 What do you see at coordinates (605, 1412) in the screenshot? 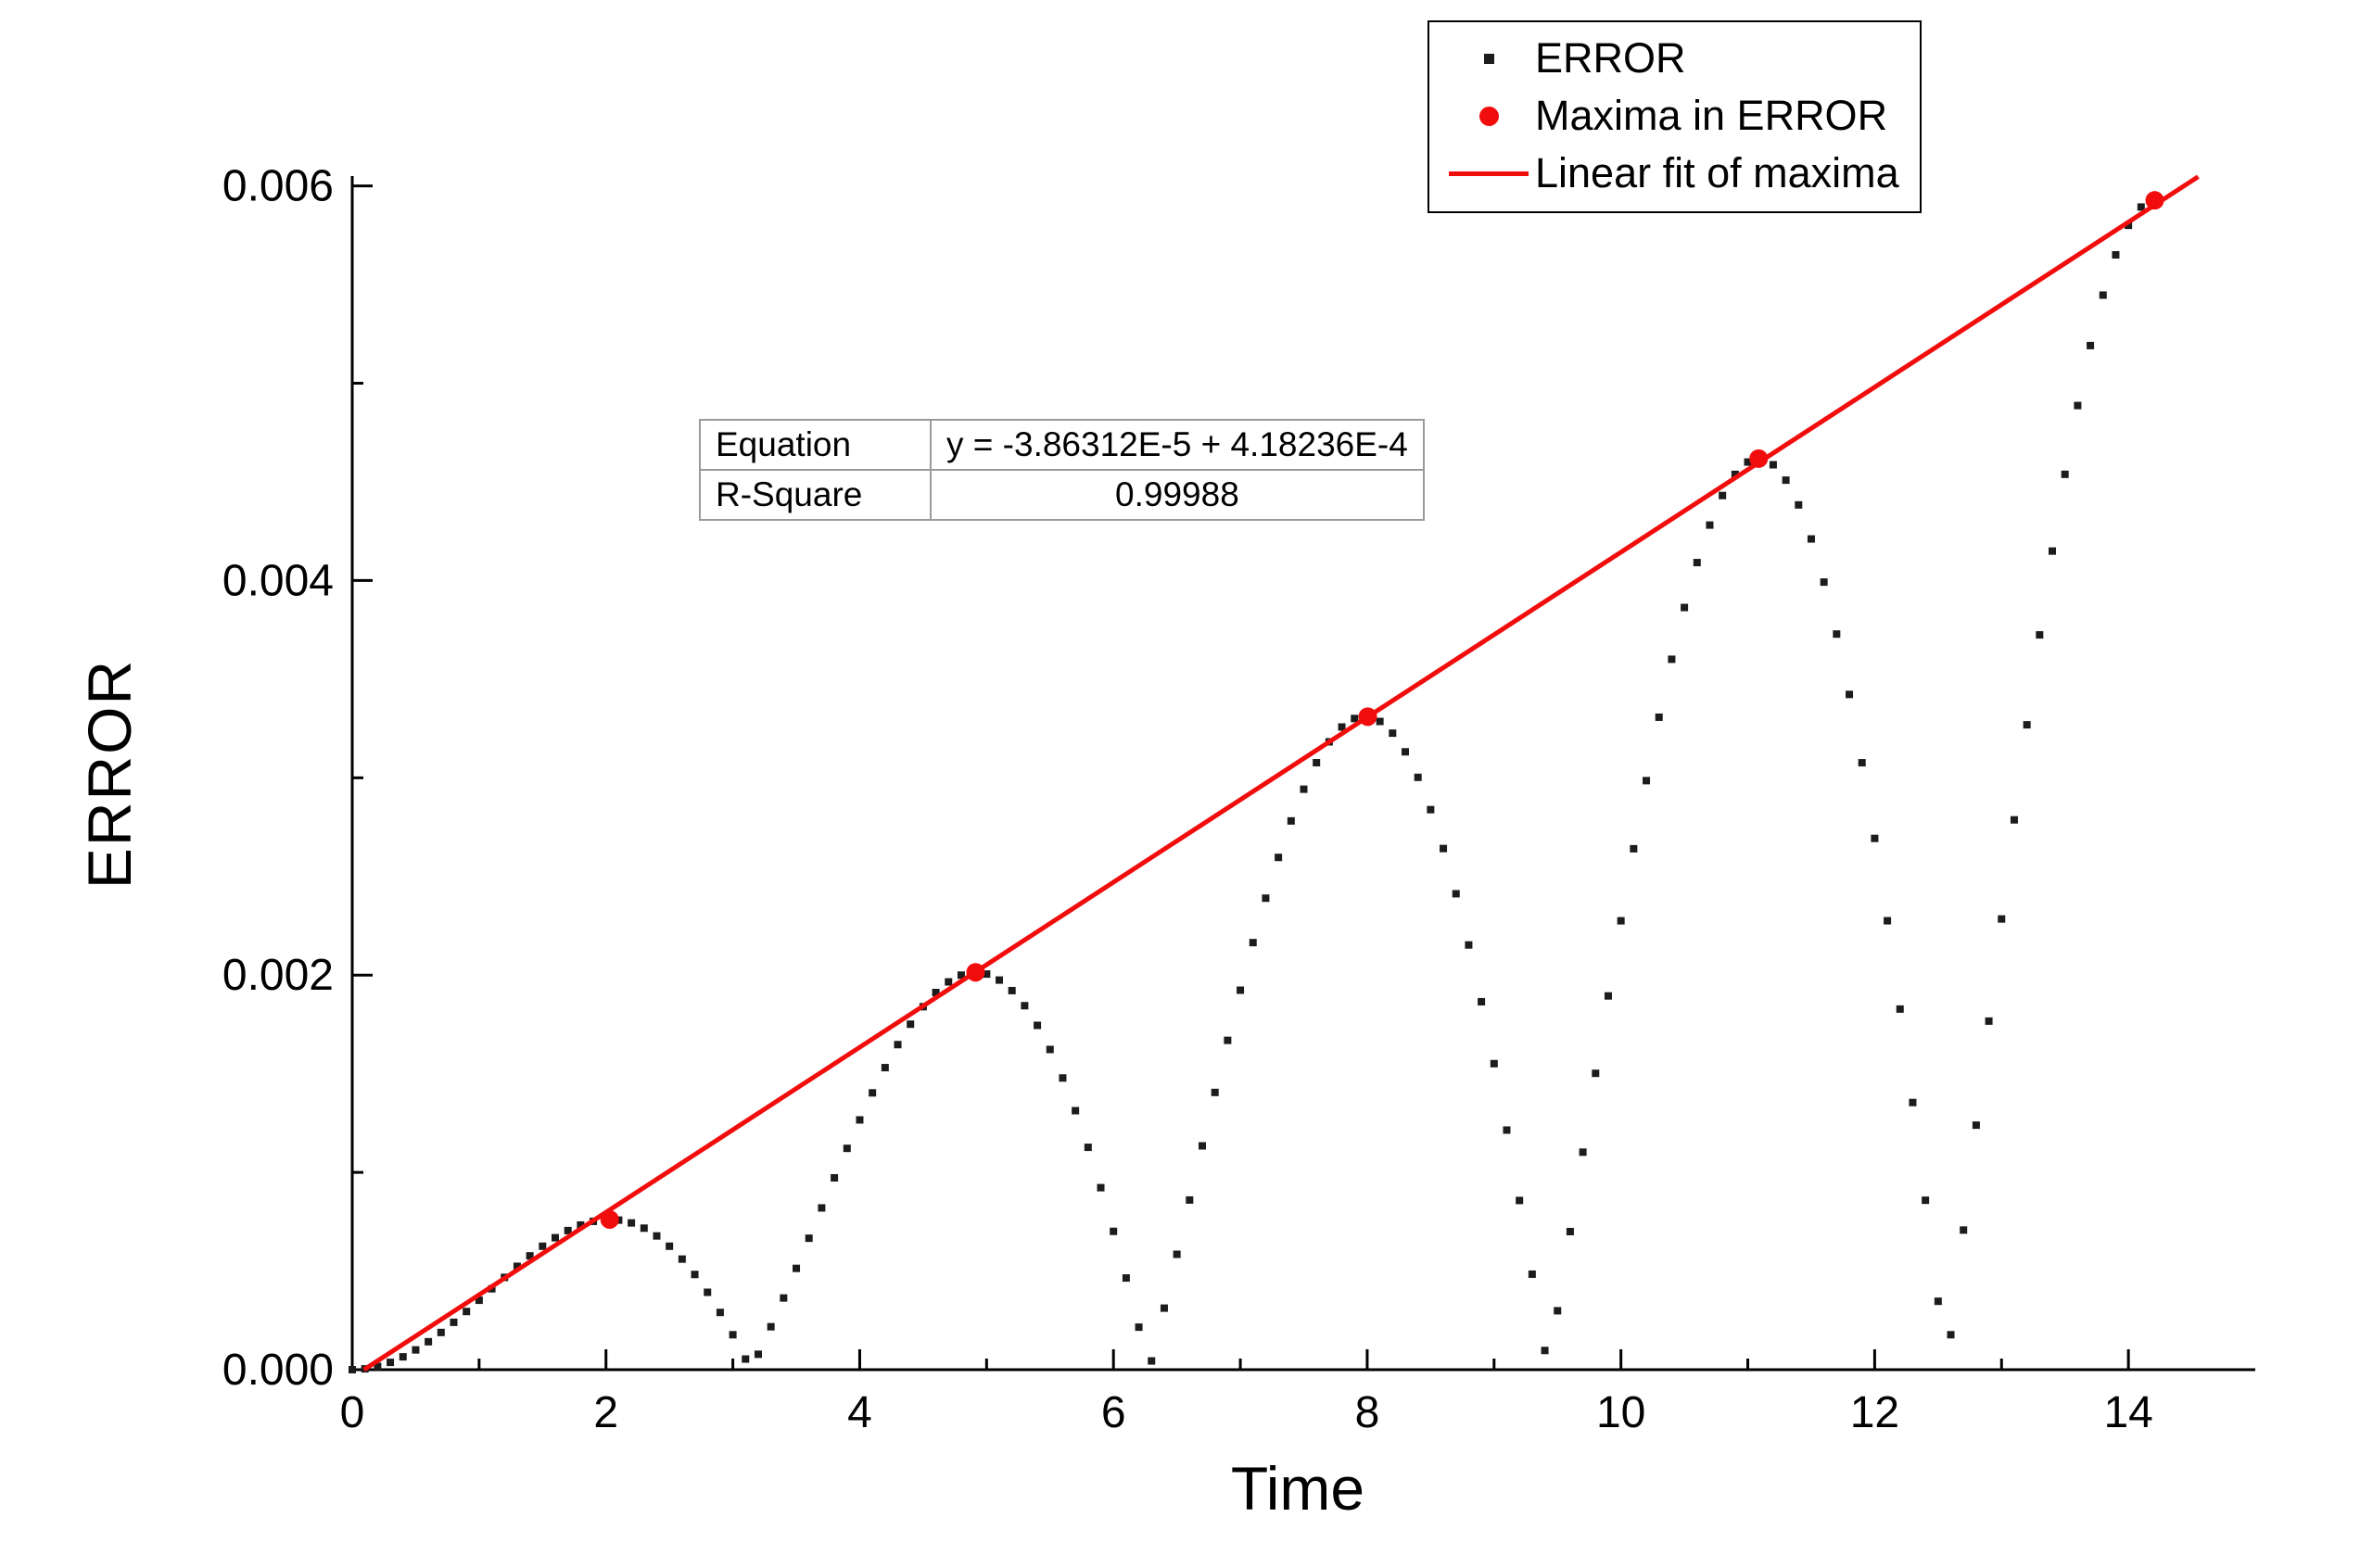
I see `x-tick-label: 2` at bounding box center [605, 1412].